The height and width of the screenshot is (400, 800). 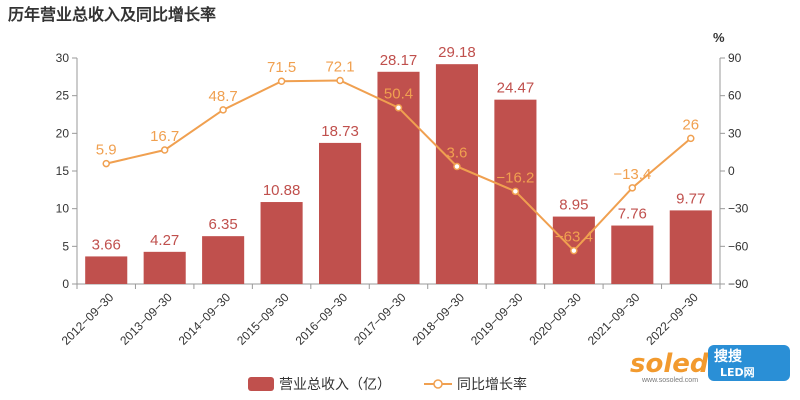 I want to click on growth-point-label: −63.4, so click(x=574, y=237).